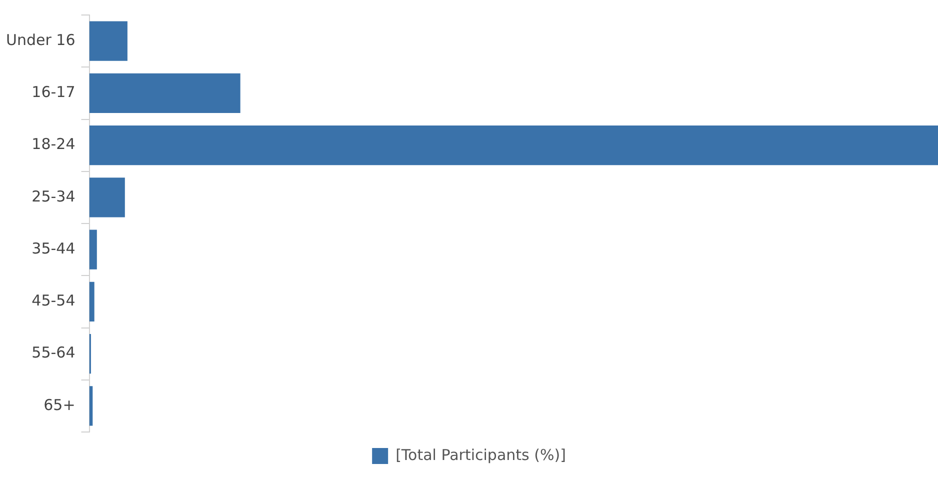 The image size is (938, 480). Describe the element at coordinates (54, 248) in the screenshot. I see `y-tick-label: 35-44` at that location.